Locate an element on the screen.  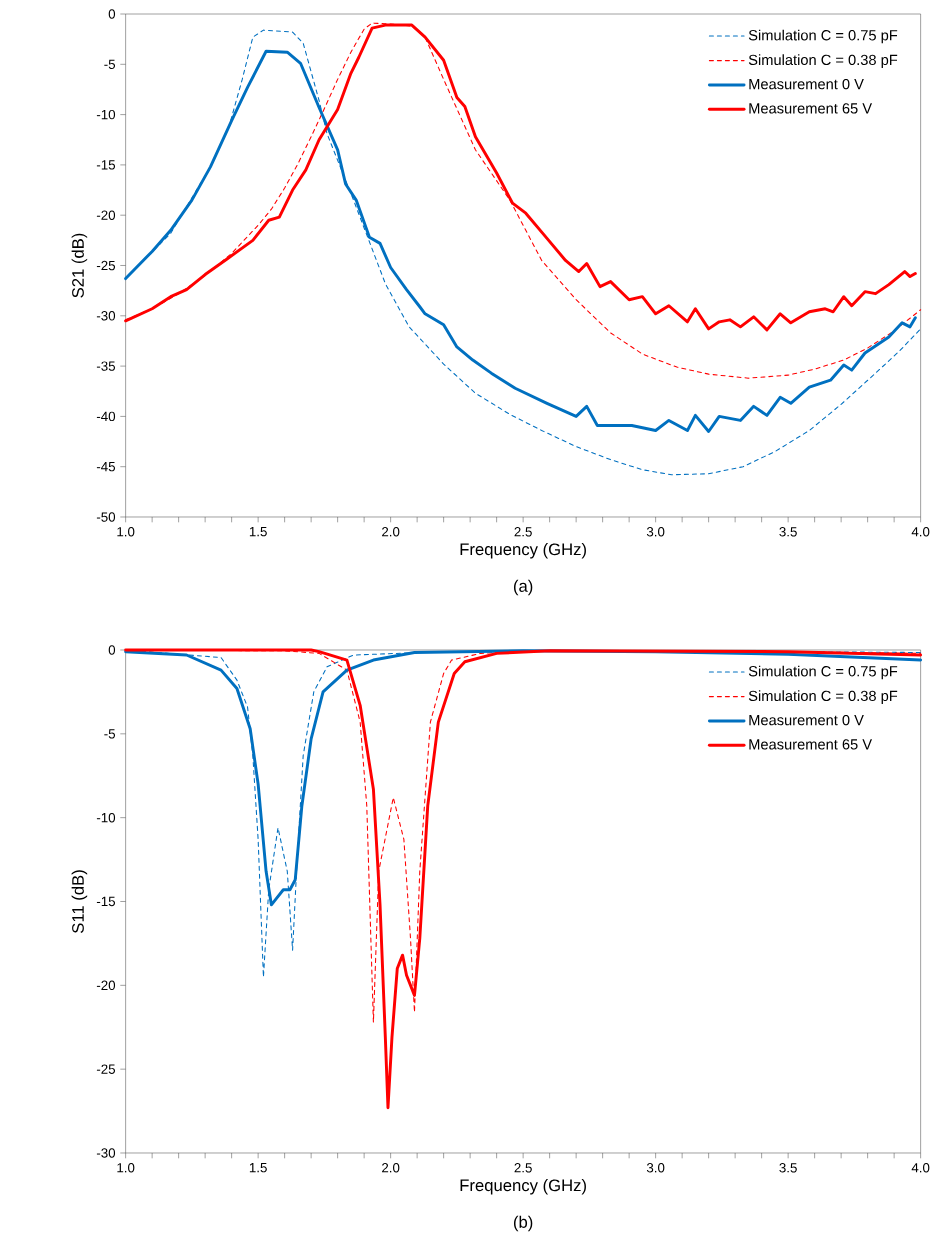
y-axis-title: S21 (dB) is located at coordinates (79, 265).